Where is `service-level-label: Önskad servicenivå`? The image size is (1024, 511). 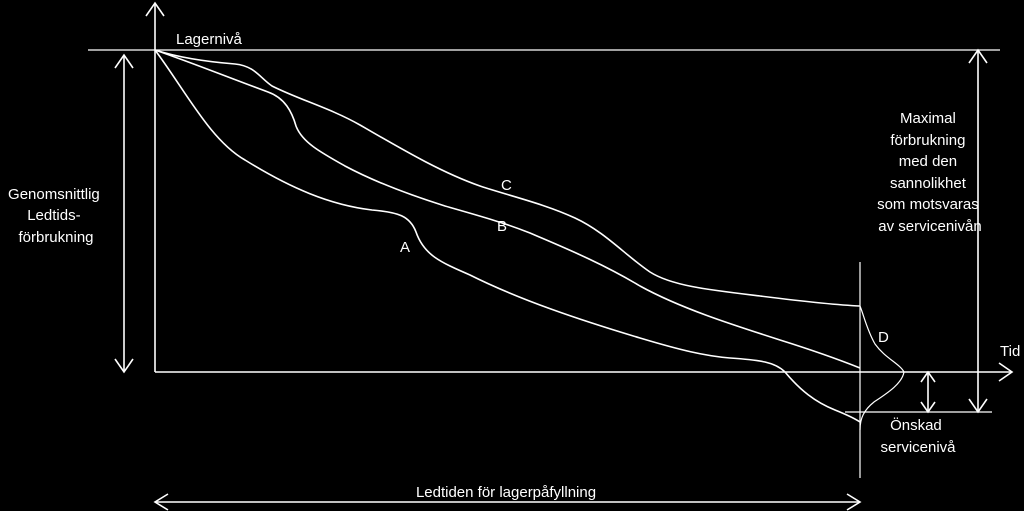 service-level-label: Önskad servicenivå is located at coordinates (918, 436).